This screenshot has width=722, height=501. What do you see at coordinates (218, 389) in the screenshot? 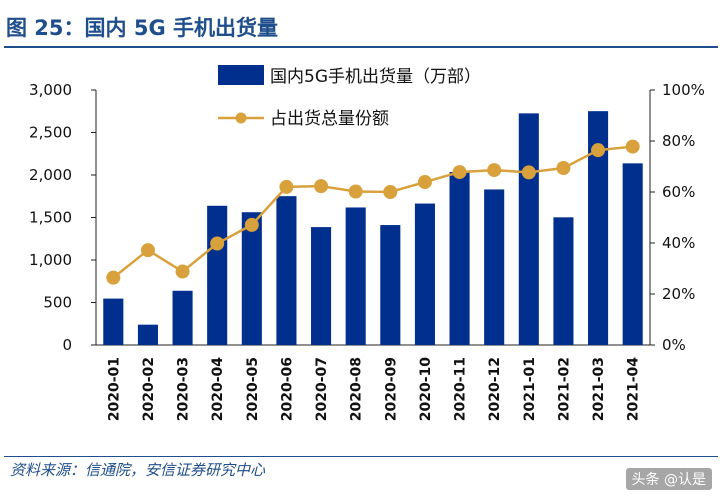
I see `x-tick-label: 2020-04` at bounding box center [218, 389].